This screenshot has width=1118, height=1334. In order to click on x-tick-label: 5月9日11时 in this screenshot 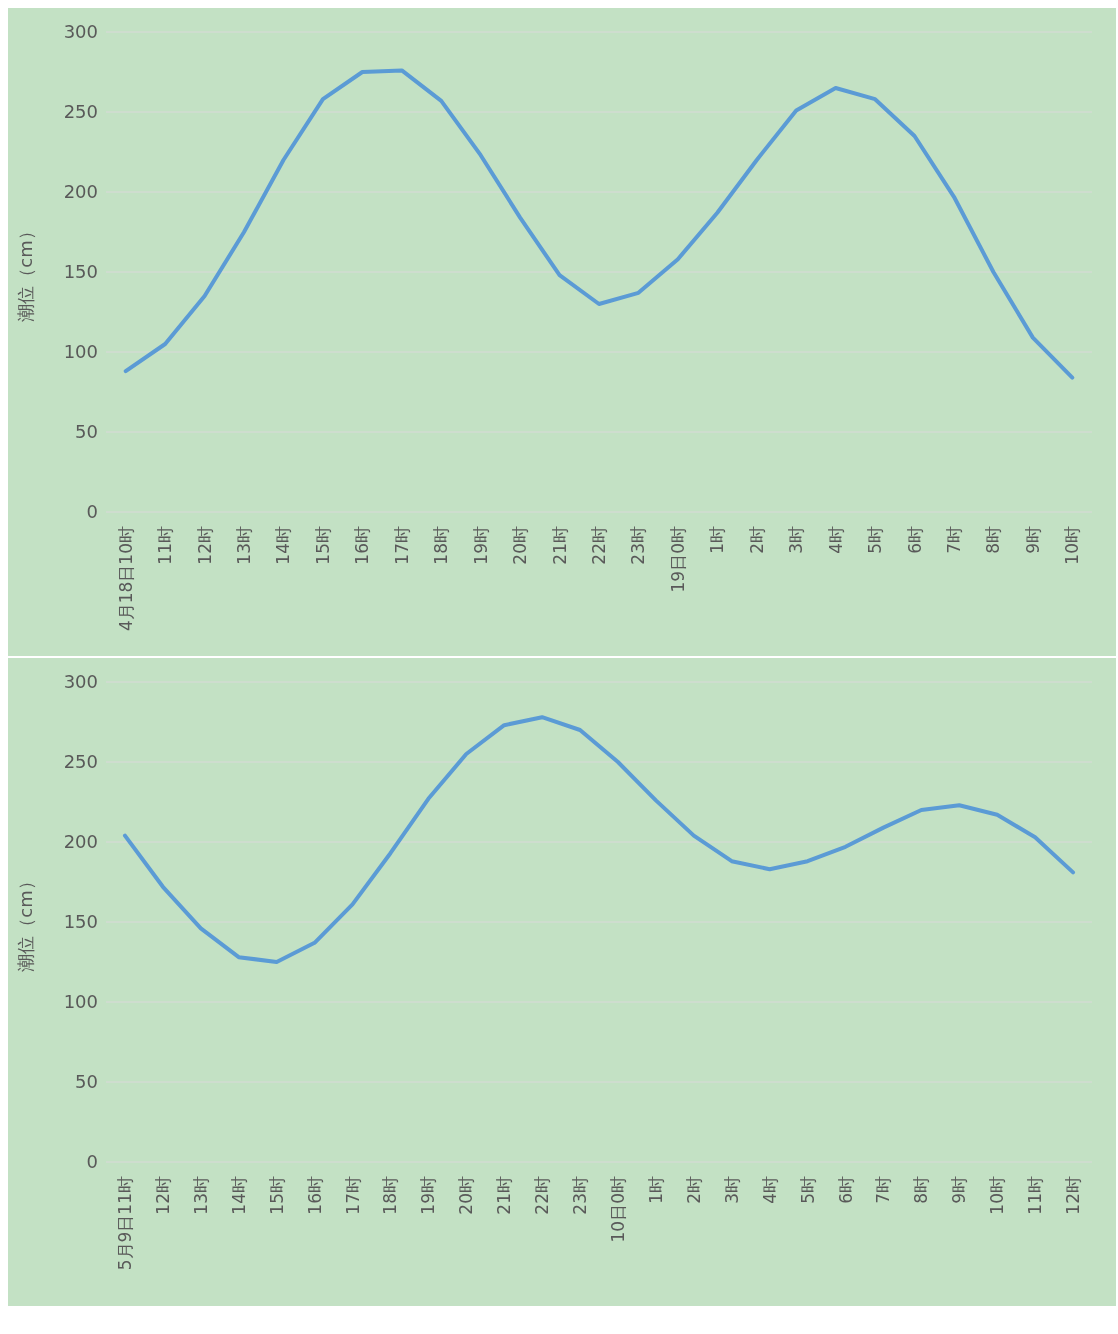, I will do `click(124, 1223)`.